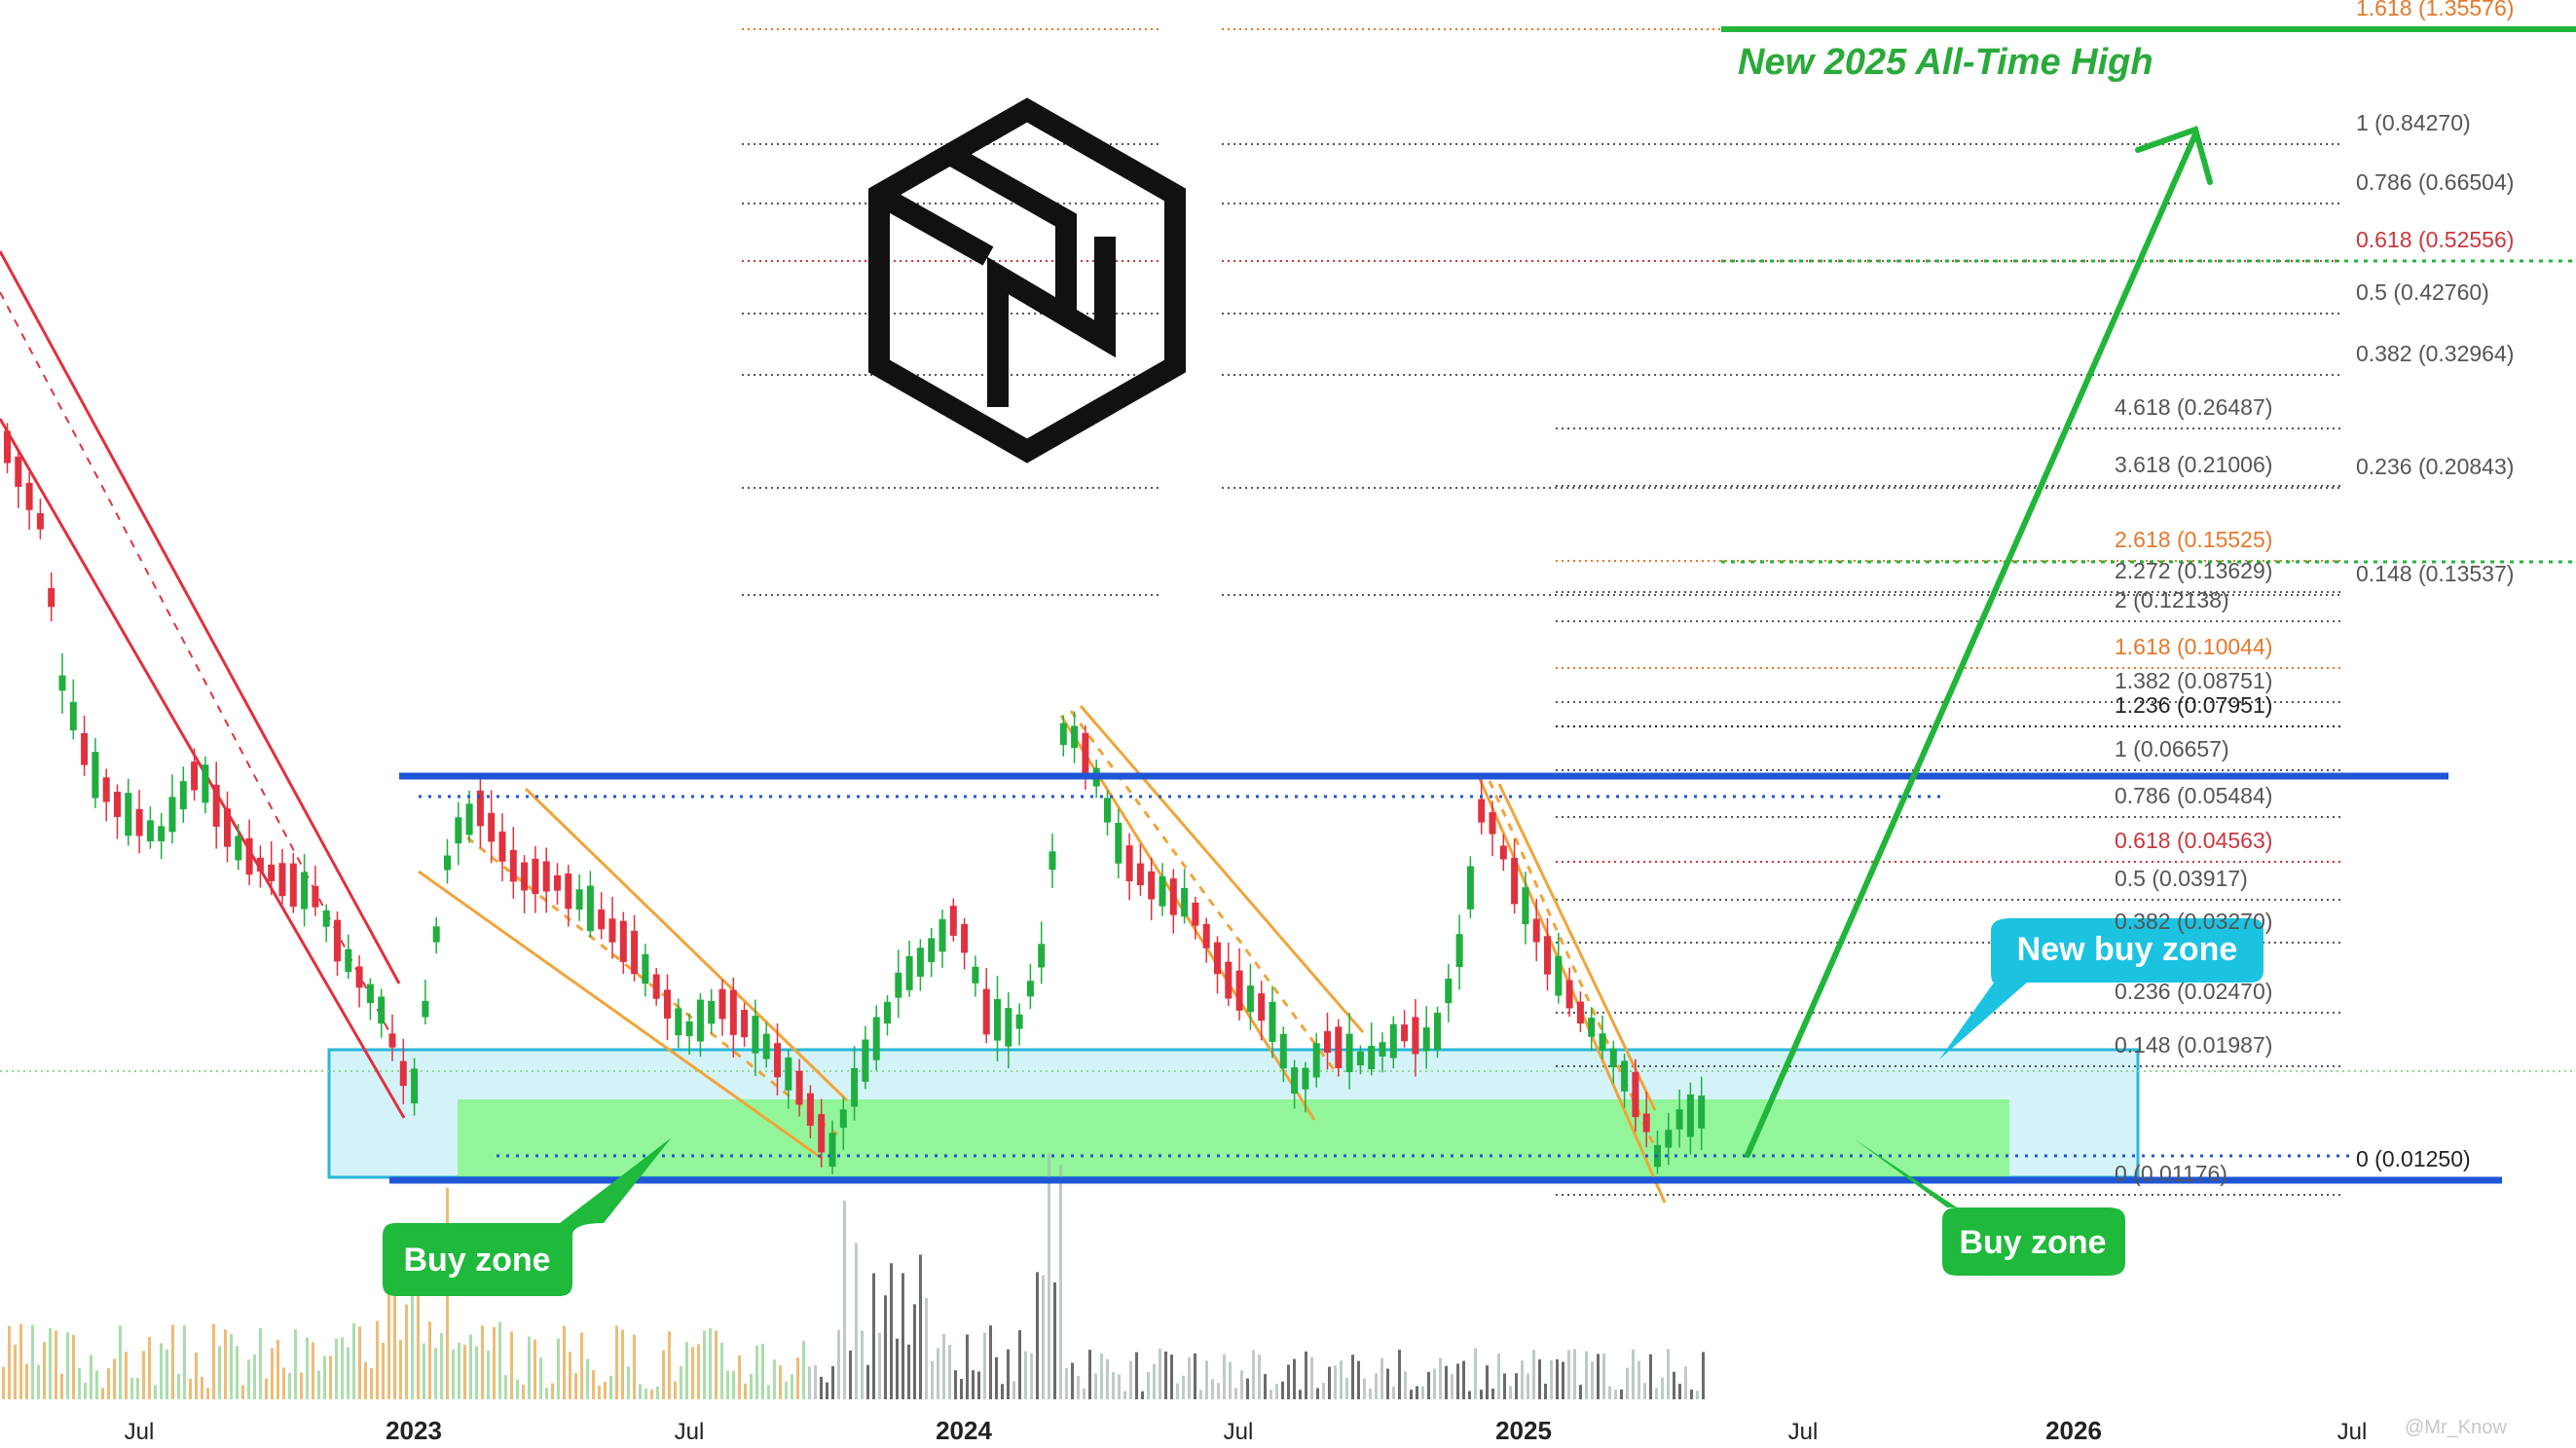 This screenshot has width=2576, height=1448. Describe the element at coordinates (2193, 991) in the screenshot. I see `fib-middle-label: 0.236 (0.02470)` at that location.